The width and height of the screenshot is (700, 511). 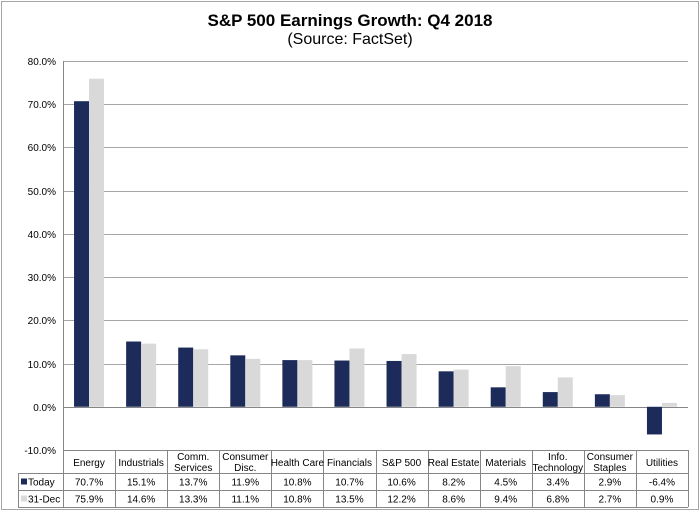 I want to click on legend-label: 31-Dec, so click(x=44, y=500).